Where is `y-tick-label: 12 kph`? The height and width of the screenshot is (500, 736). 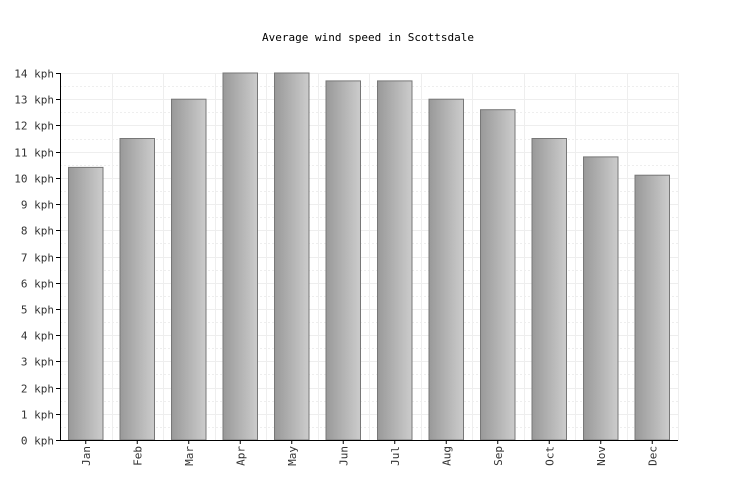
y-tick-label: 12 kph is located at coordinates (34, 126).